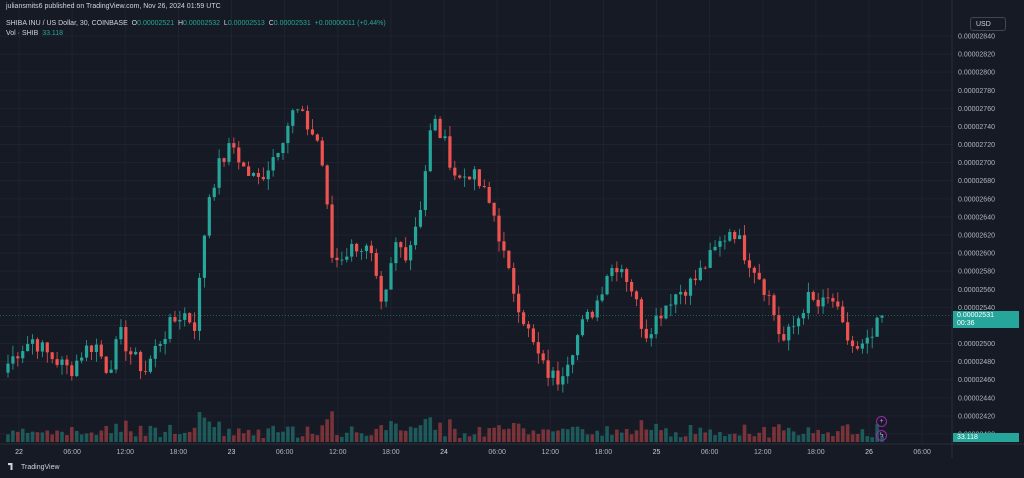 The width and height of the screenshot is (1024, 478). Describe the element at coordinates (881, 421) in the screenshot. I see `plus-icon: +` at that location.